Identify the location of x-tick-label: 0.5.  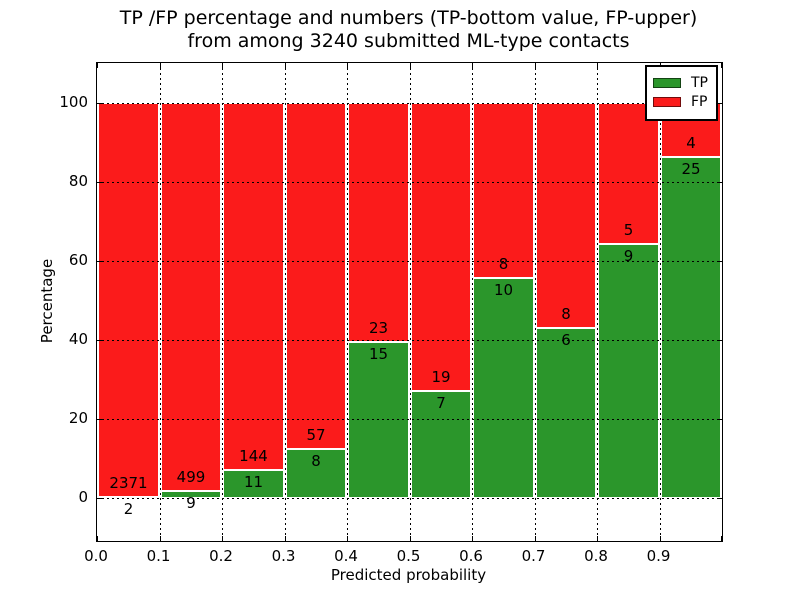
(408, 556).